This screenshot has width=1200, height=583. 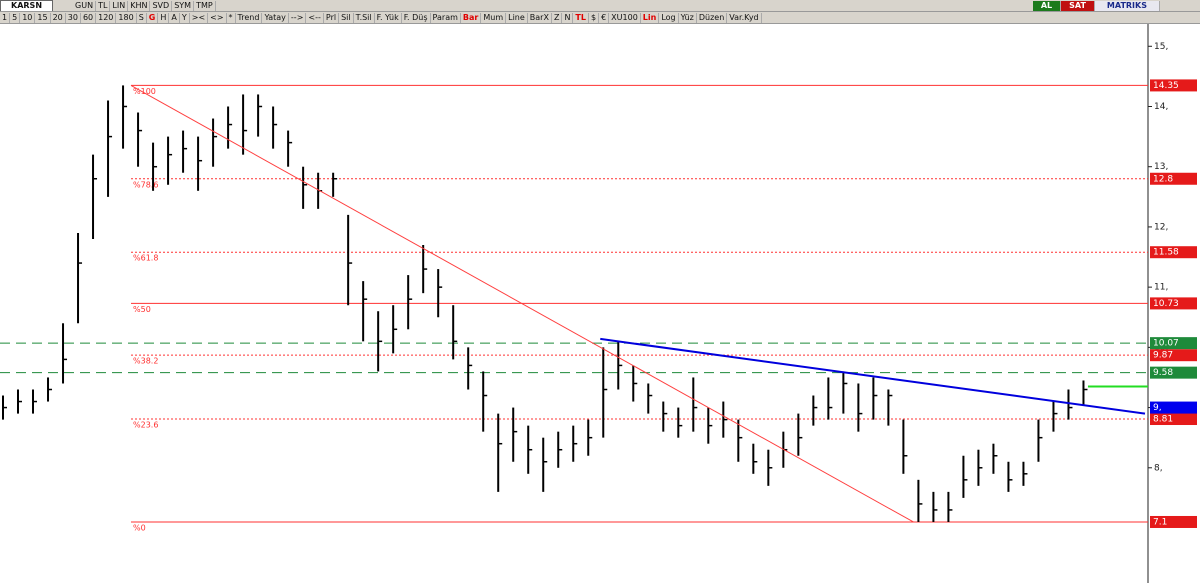 I want to click on toolbar-button: Yüz, so click(x=688, y=17).